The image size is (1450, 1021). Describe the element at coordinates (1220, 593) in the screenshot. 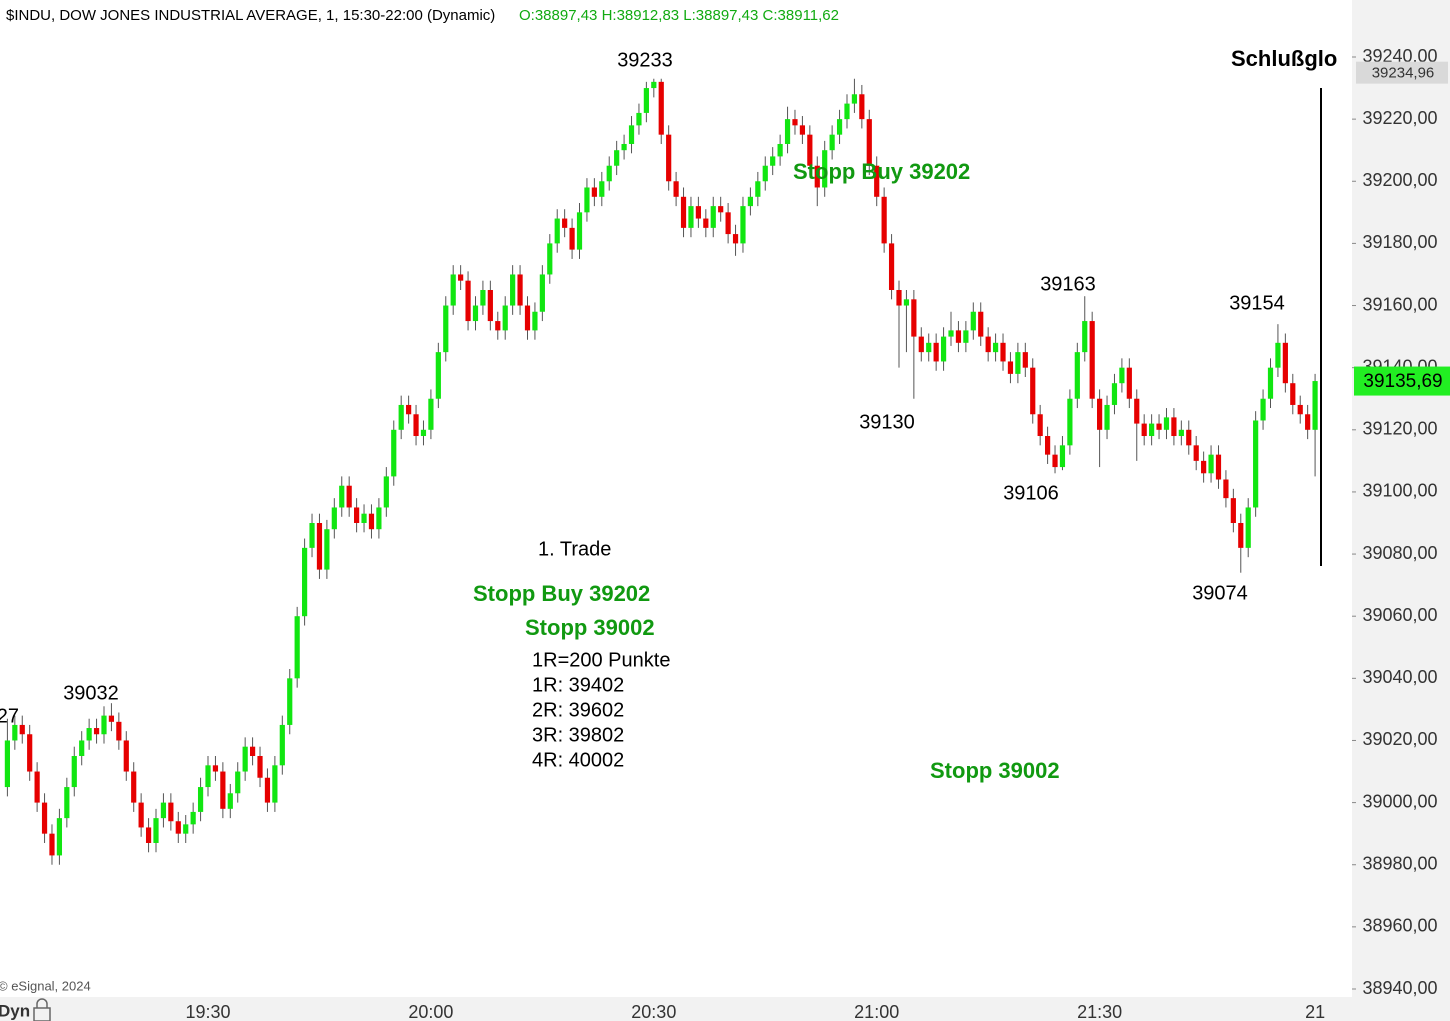

I see `annotation: 39074` at that location.